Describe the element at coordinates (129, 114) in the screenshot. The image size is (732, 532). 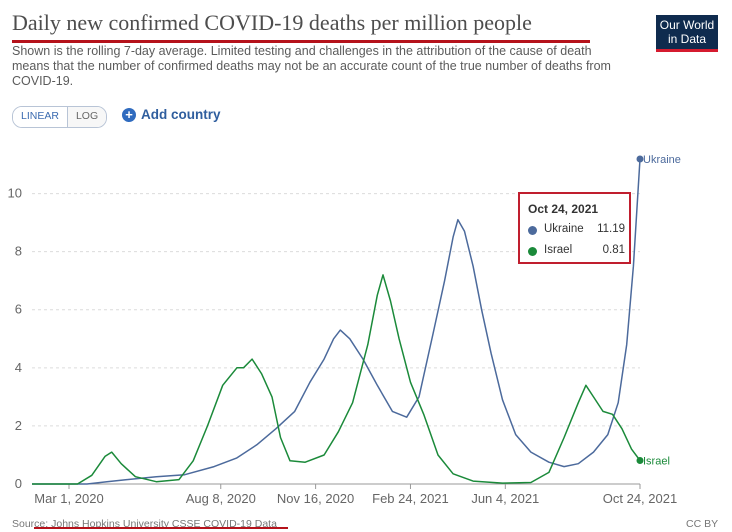
I see `plus-icon: +` at that location.